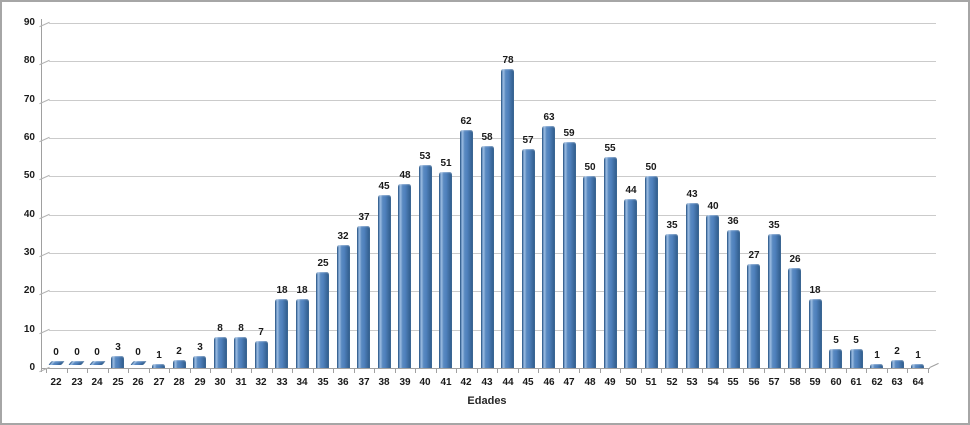  Describe the element at coordinates (32, 367) in the screenshot. I see `y-axis-label: 0` at that location.